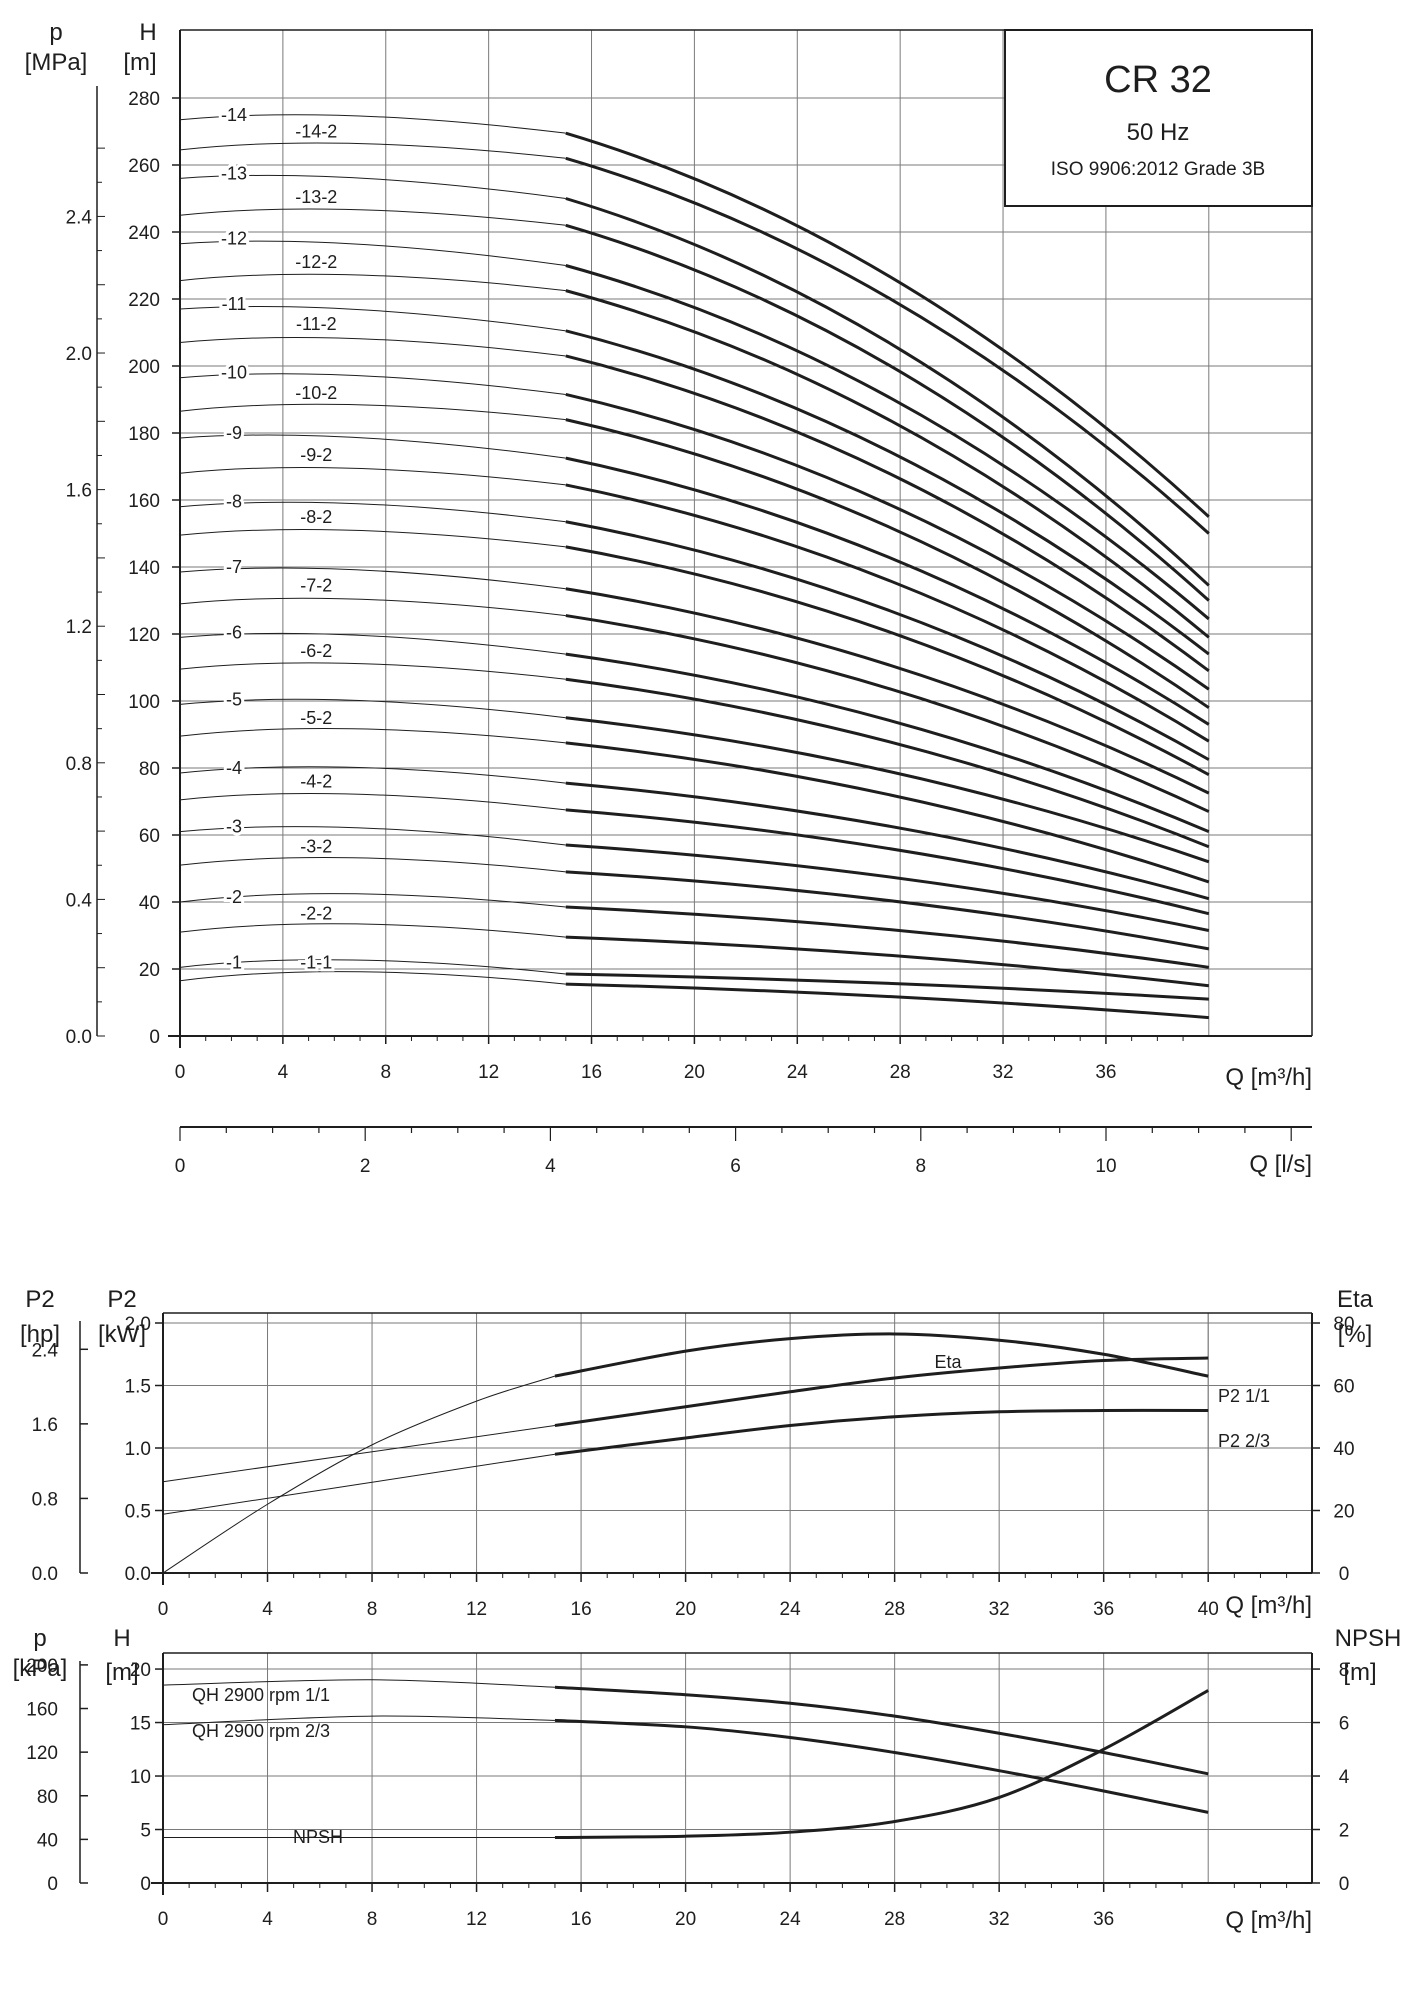 The image size is (1414, 2000). What do you see at coordinates (316, 718) in the screenshot?
I see `curve-label: -5-2` at bounding box center [316, 718].